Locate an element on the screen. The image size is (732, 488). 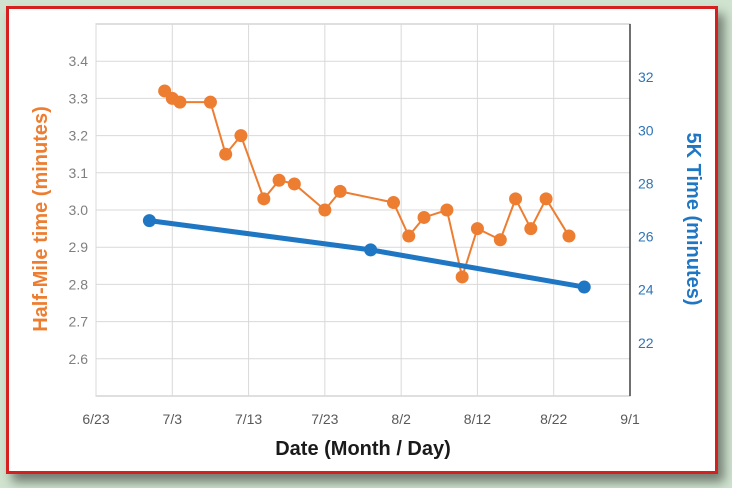
left-y-tick-label: 3.3 is located at coordinates (79, 98).